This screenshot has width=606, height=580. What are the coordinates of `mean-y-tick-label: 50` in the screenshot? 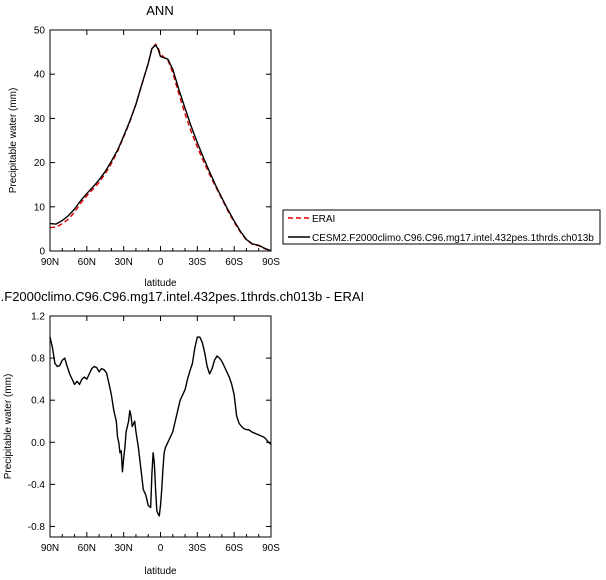 It's located at (40, 31).